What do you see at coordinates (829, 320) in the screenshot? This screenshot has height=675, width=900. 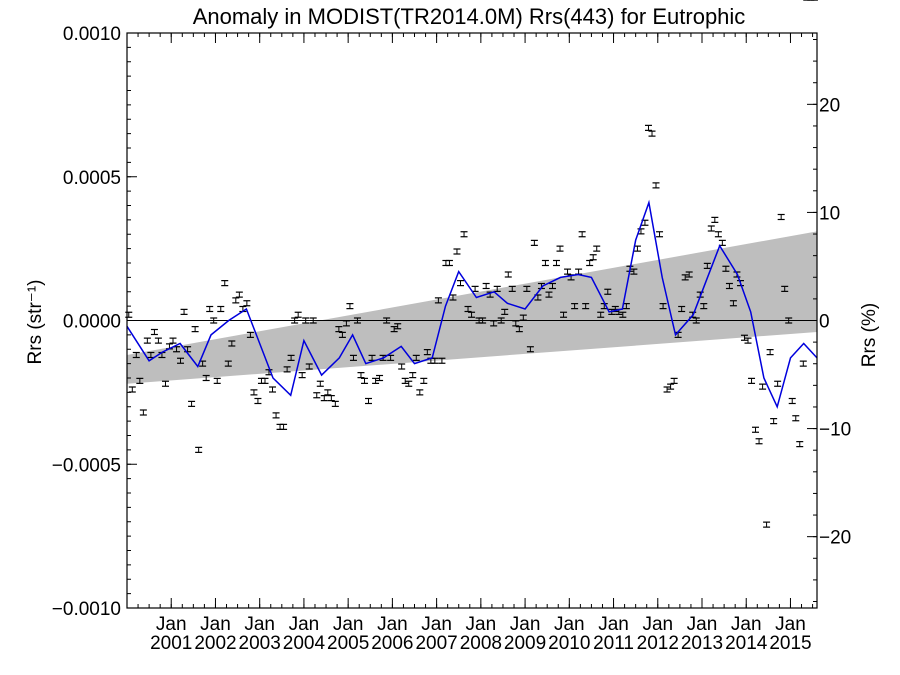 I see `right-y-axis: −20 −10 0 10 20` at bounding box center [829, 320].